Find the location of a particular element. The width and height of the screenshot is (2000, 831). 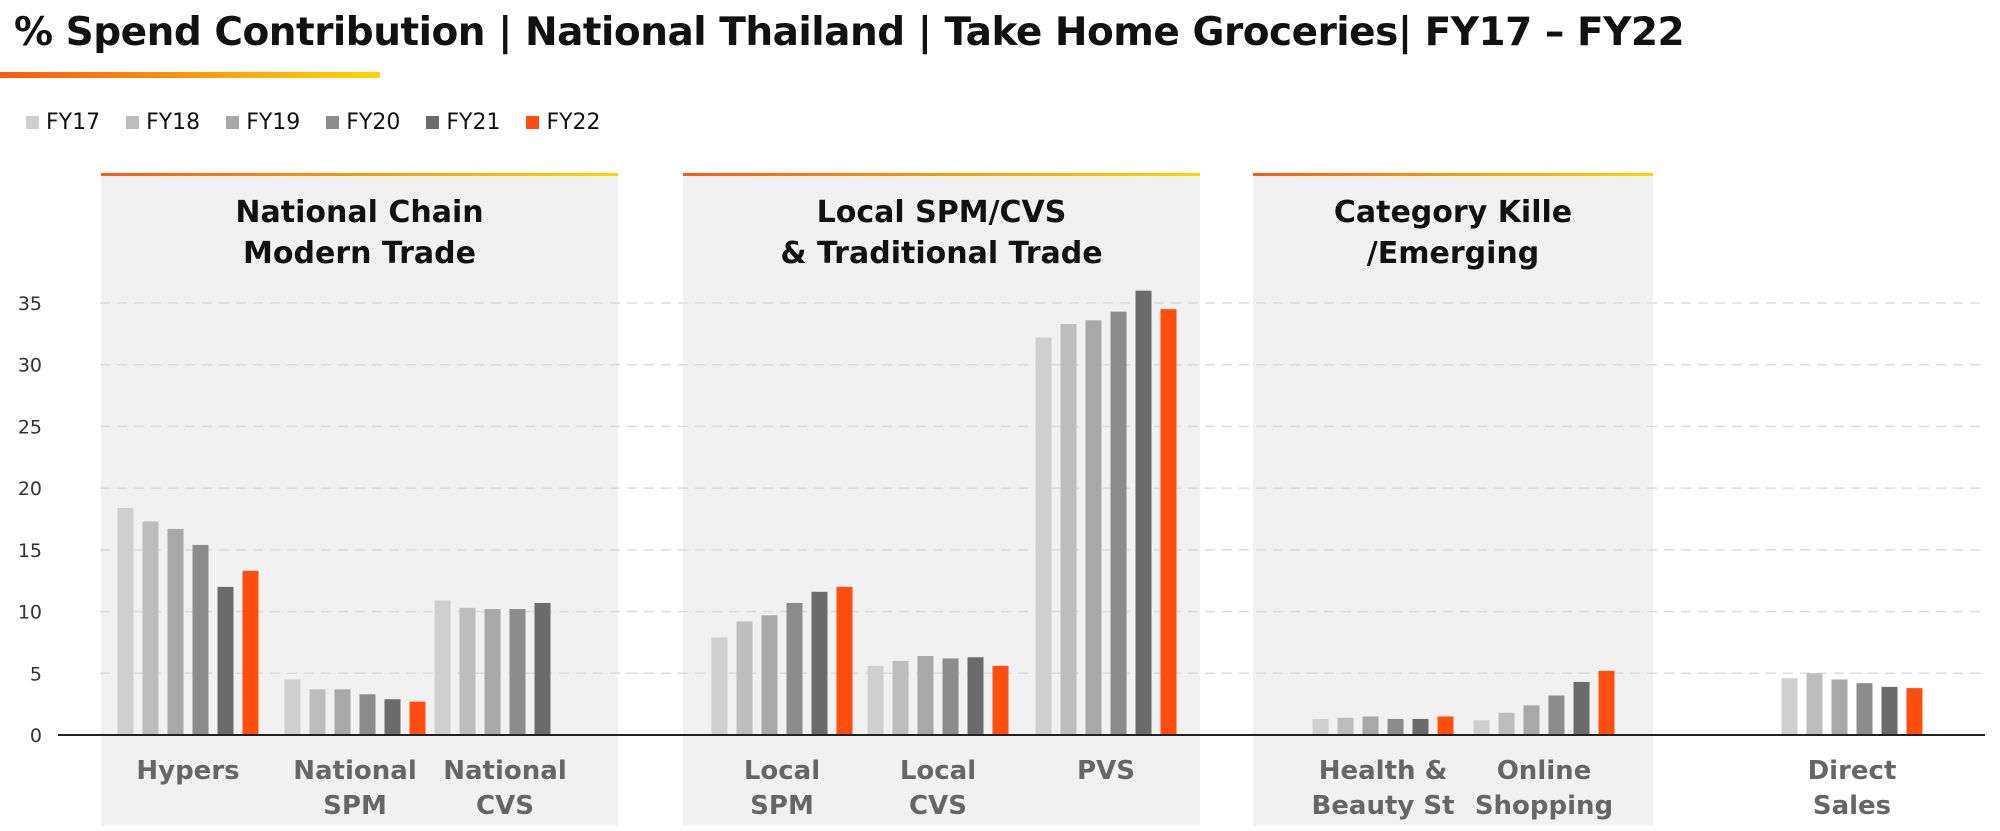

legend-label: FY18 is located at coordinates (173, 122).